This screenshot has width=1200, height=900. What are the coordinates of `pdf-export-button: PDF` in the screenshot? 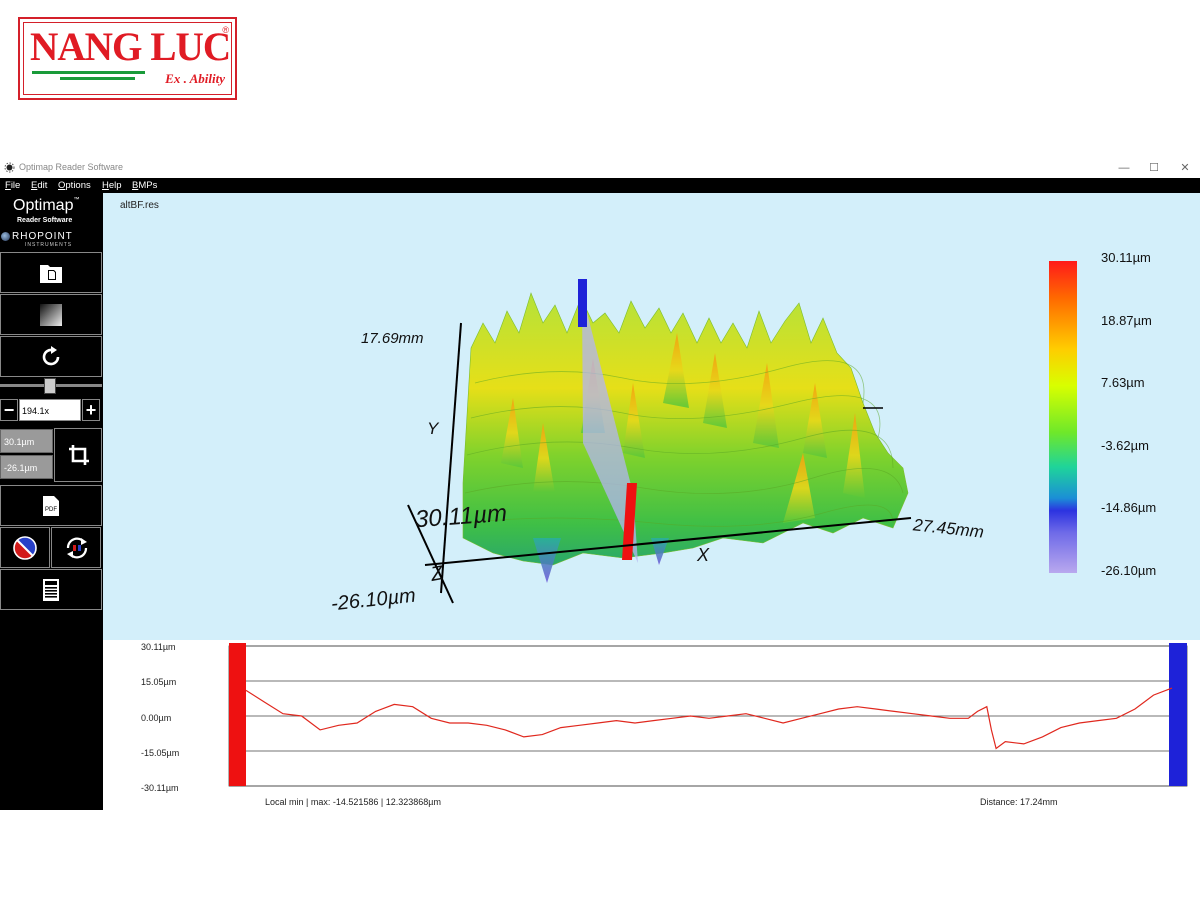 It's located at (51, 505).